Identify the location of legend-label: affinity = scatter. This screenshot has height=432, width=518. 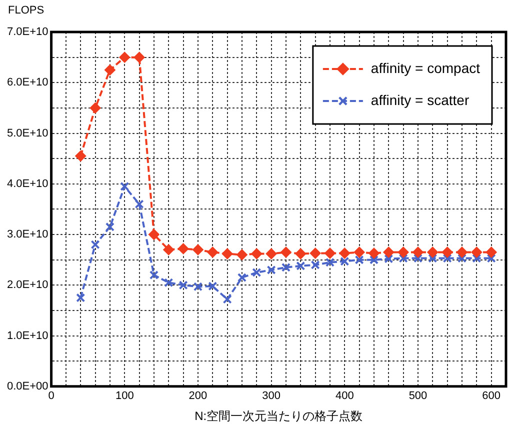
(420, 100).